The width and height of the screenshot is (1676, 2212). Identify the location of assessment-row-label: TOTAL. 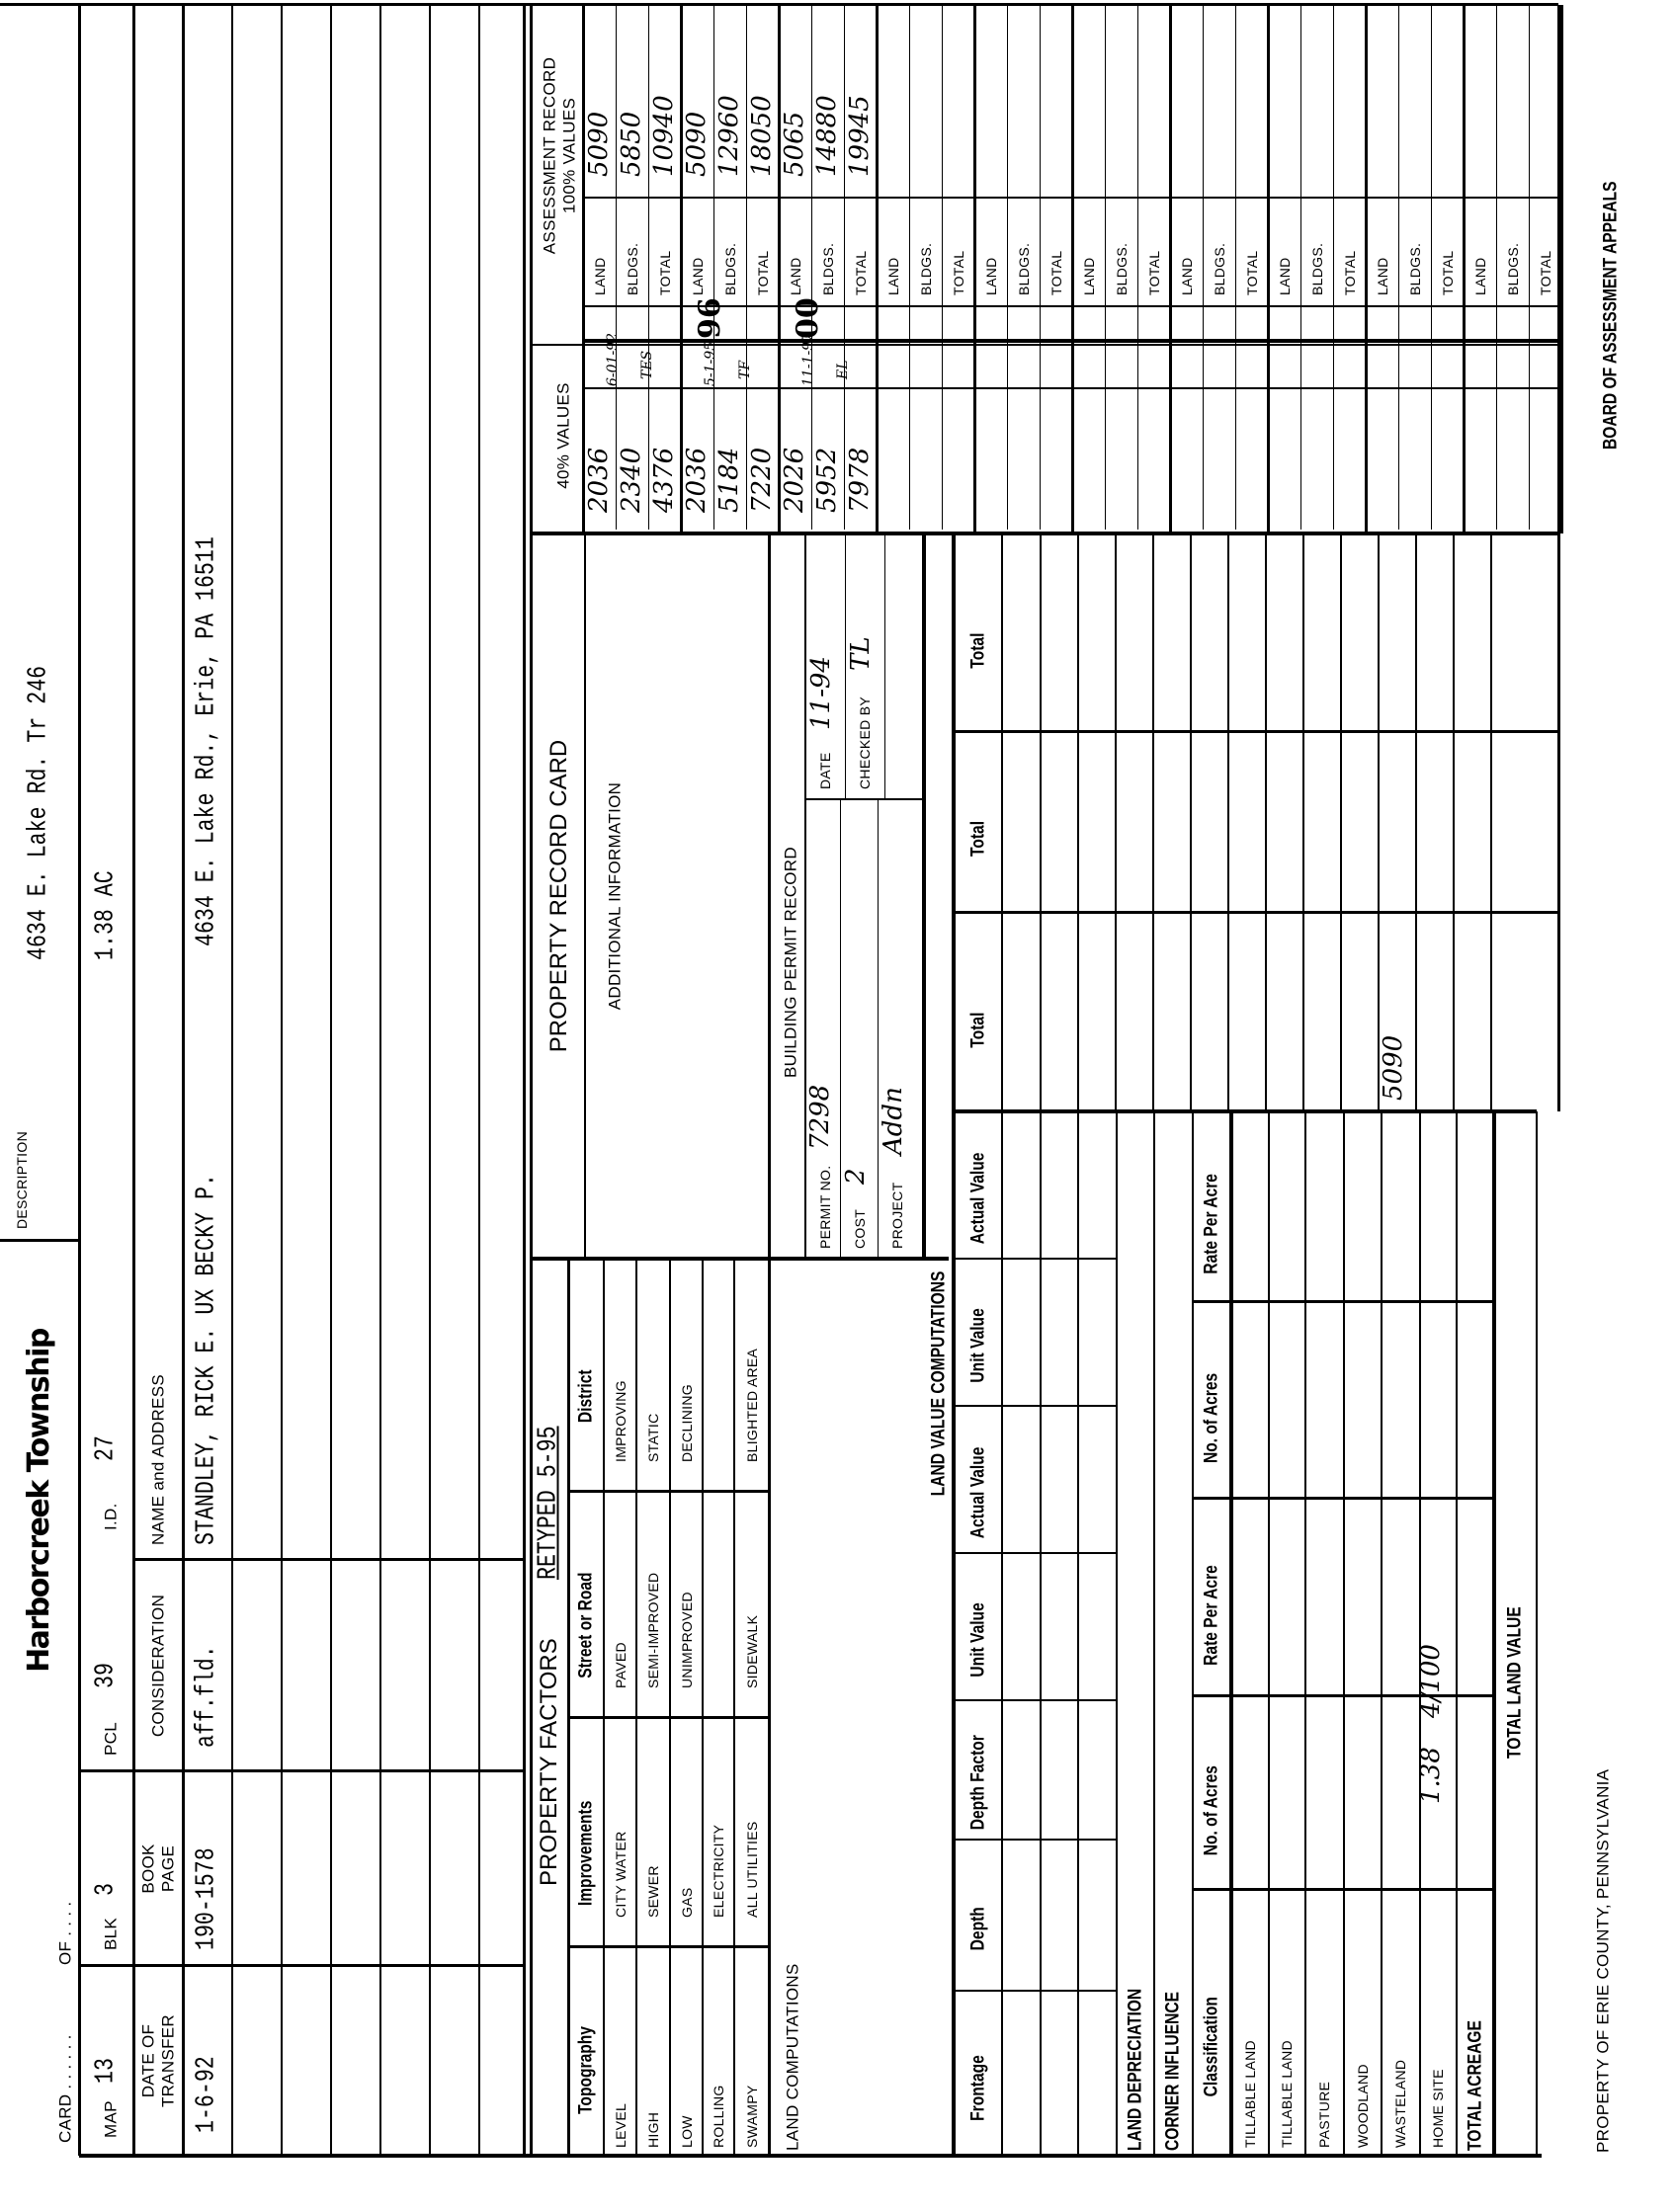
(763, 272).